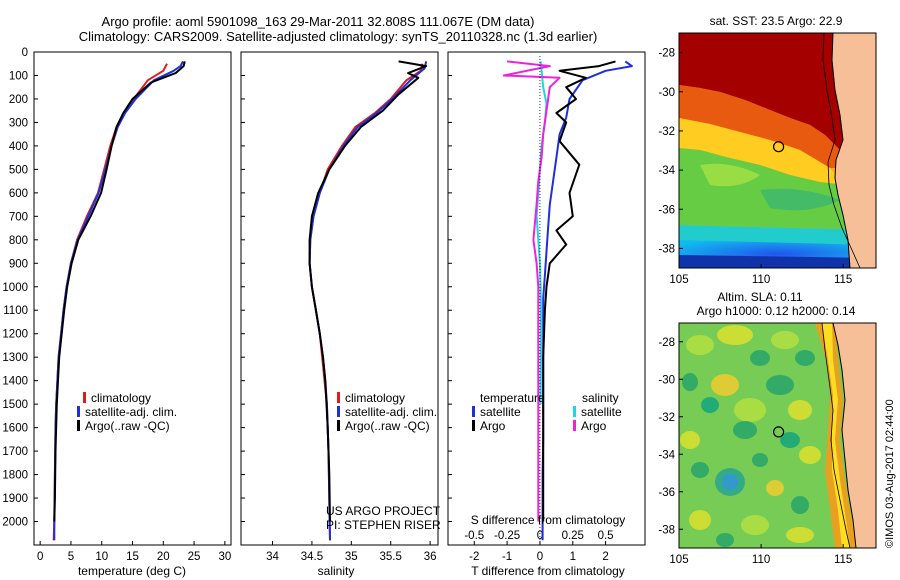 This screenshot has height=580, width=900. Describe the element at coordinates (508, 412) in the screenshot. I see `difference-legend-temperature: temperature satellite Argo` at that location.